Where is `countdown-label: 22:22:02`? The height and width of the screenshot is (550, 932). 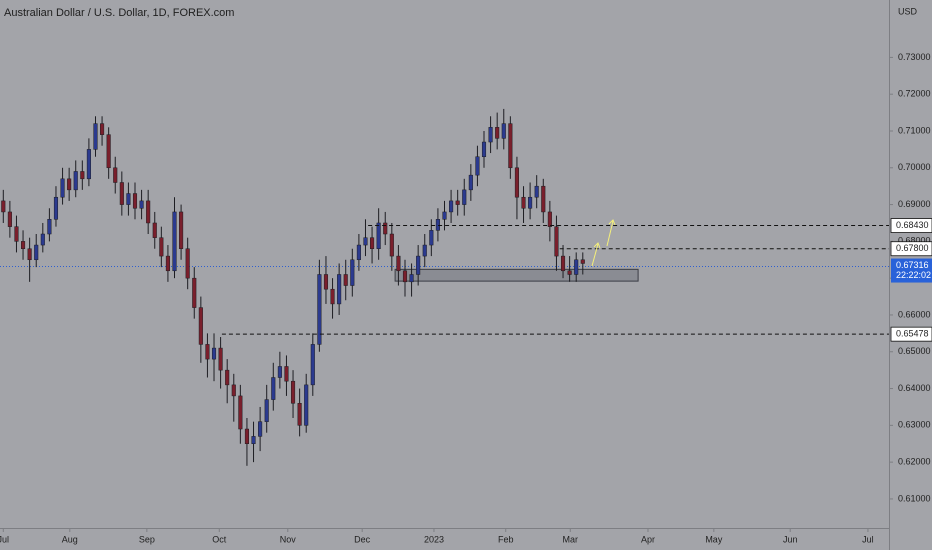 countdown-label: 22:22:02 is located at coordinates (913, 275).